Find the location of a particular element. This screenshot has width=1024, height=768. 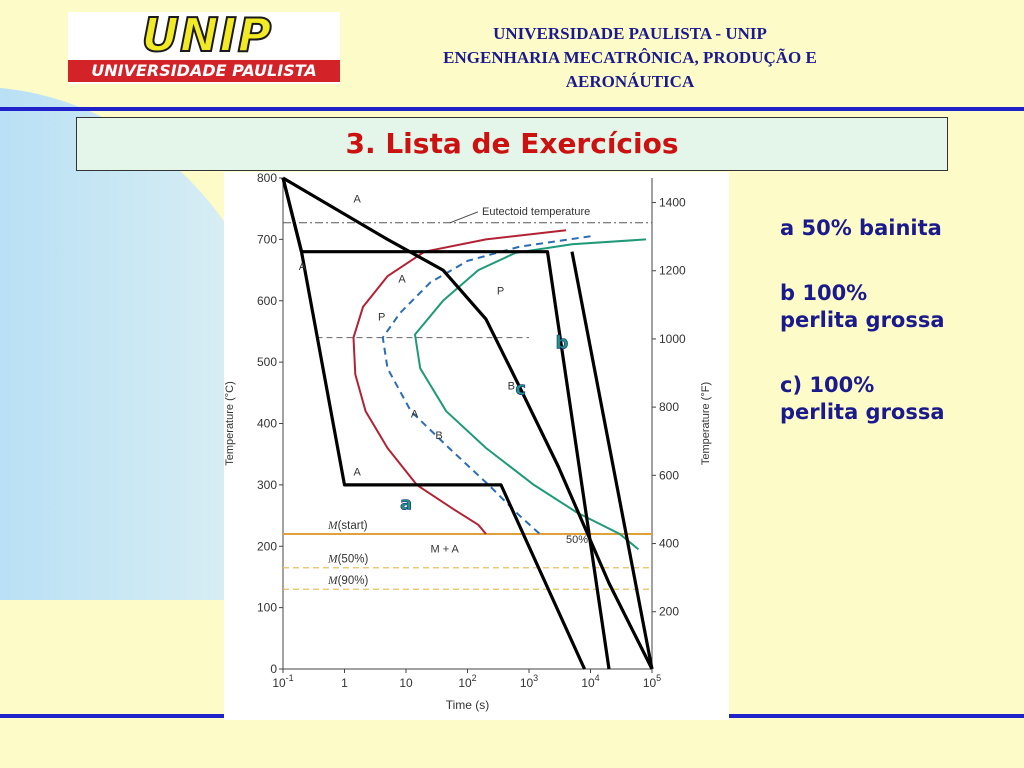

x-tick-label: 10⁴ is located at coordinates (590, 681).